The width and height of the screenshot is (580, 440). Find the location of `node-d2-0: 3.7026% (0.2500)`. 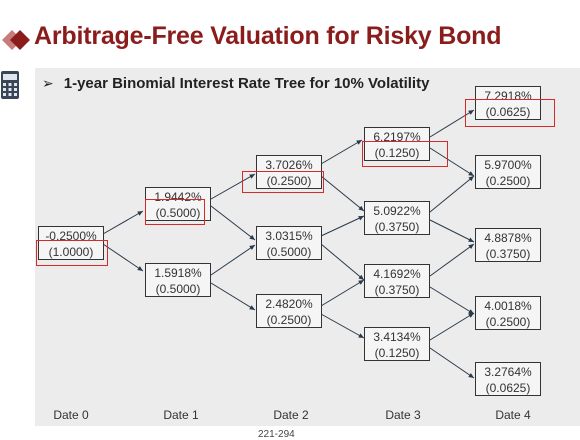

node-d2-0: 3.7026% (0.2500) is located at coordinates (289, 172).